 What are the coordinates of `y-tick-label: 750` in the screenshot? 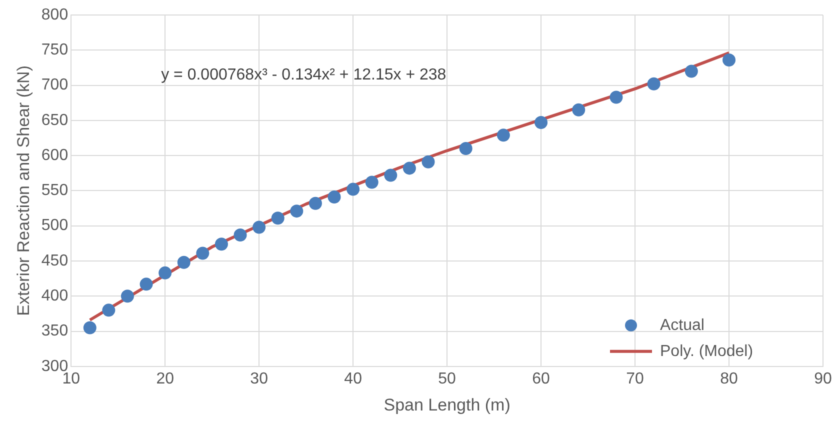 It's located at (54, 50).